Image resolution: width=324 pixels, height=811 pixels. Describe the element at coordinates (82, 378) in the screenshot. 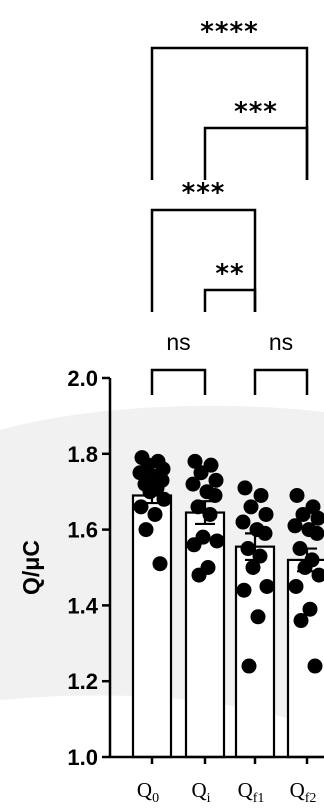

I see `y-tick-label: 2.0` at that location.